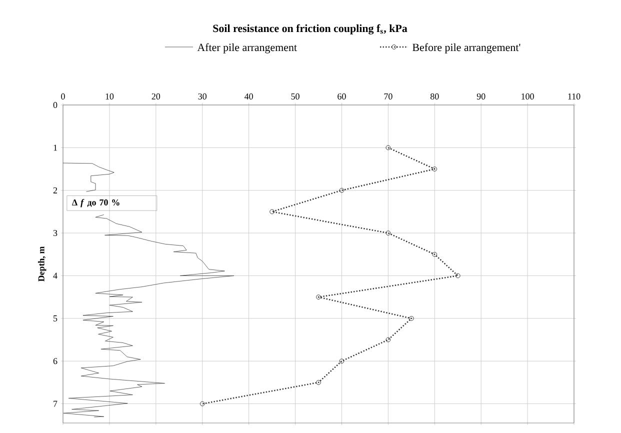 The height and width of the screenshot is (433, 621). Describe the element at coordinates (156, 96) in the screenshot. I see `x-tick-label: 20` at that location.